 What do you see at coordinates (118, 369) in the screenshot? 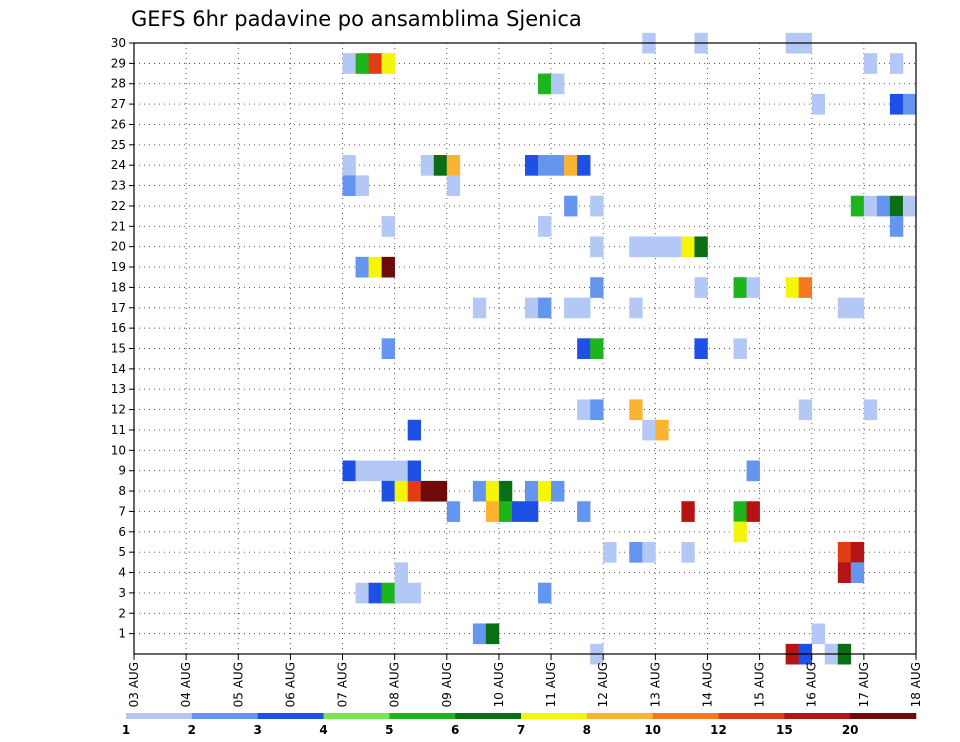
I see `y-tick-label: 14` at bounding box center [118, 369].